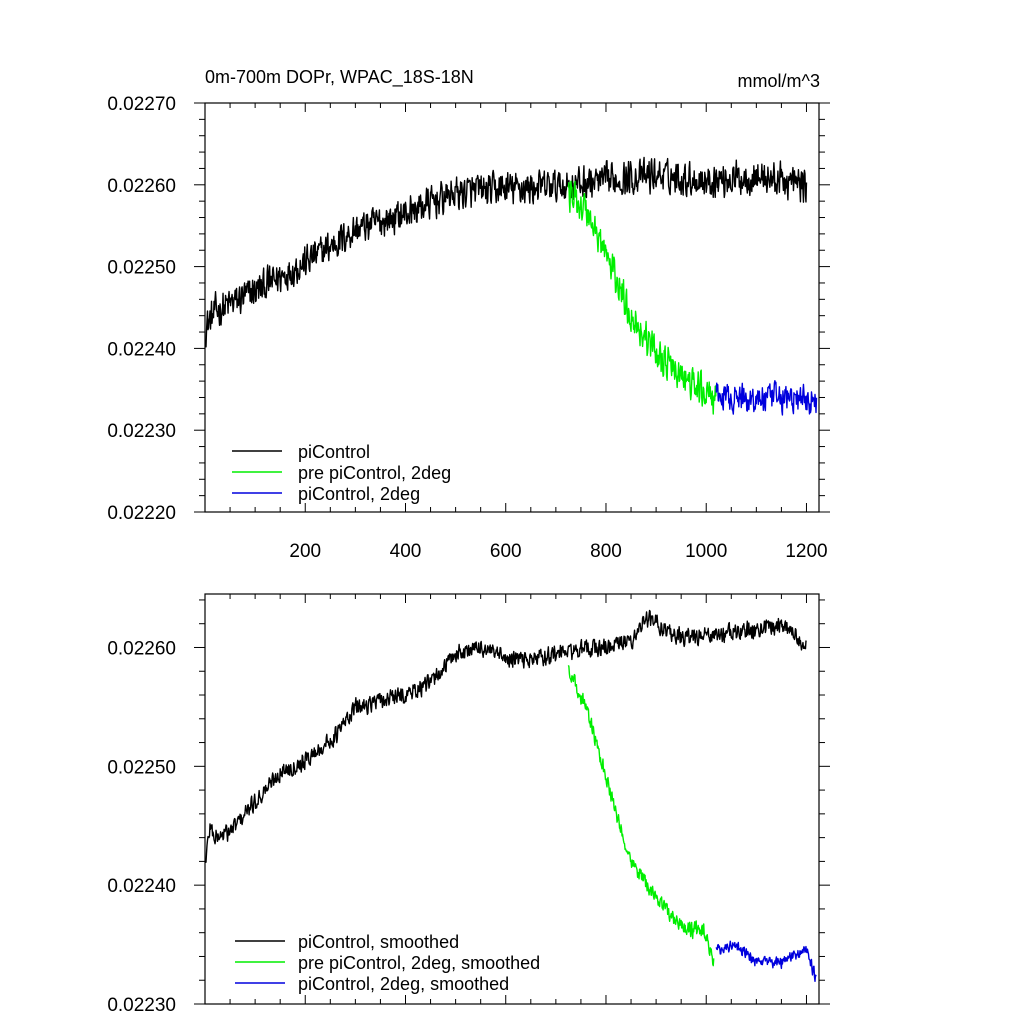  What do you see at coordinates (374, 473) in the screenshot?
I see `top-legend-label-1: pre piControl, 2deg` at bounding box center [374, 473].